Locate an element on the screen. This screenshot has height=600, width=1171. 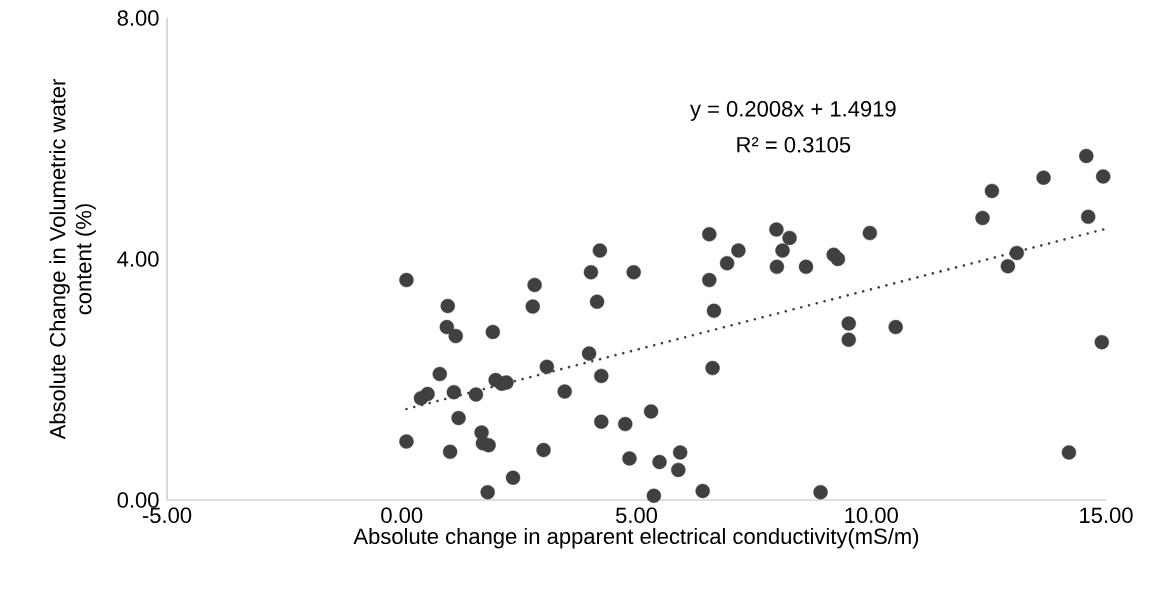
x-tick-label: 15.00 is located at coordinates (1106, 515).